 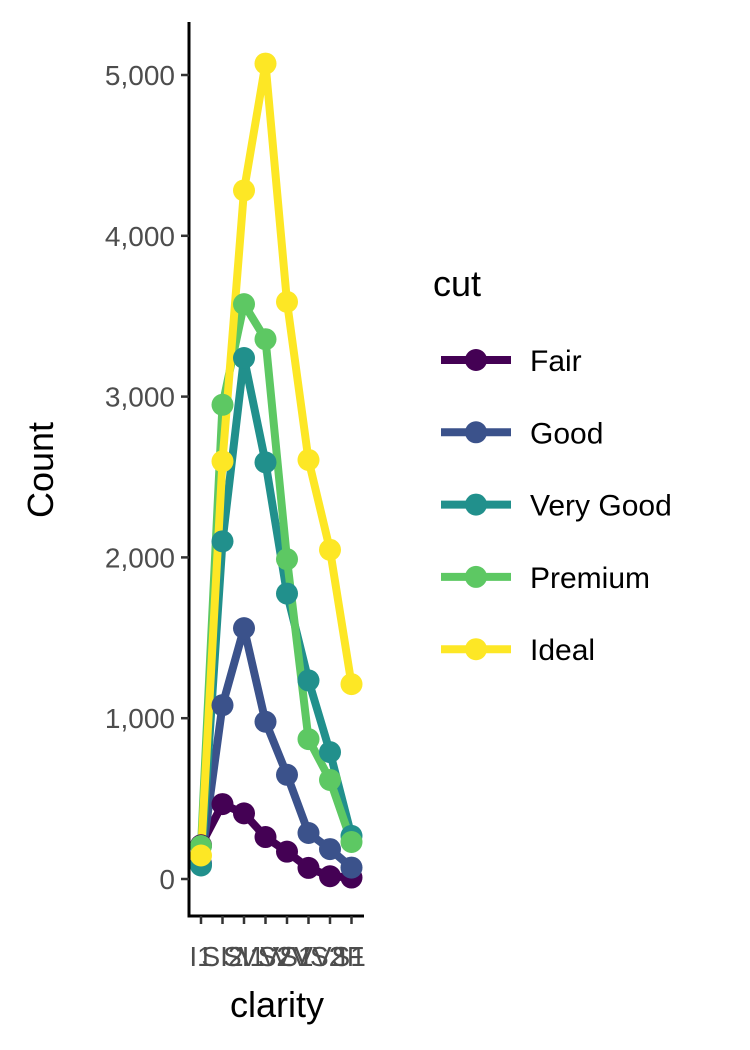 What do you see at coordinates (140, 397) in the screenshot?
I see `y-tick-label: 3,000` at bounding box center [140, 397].